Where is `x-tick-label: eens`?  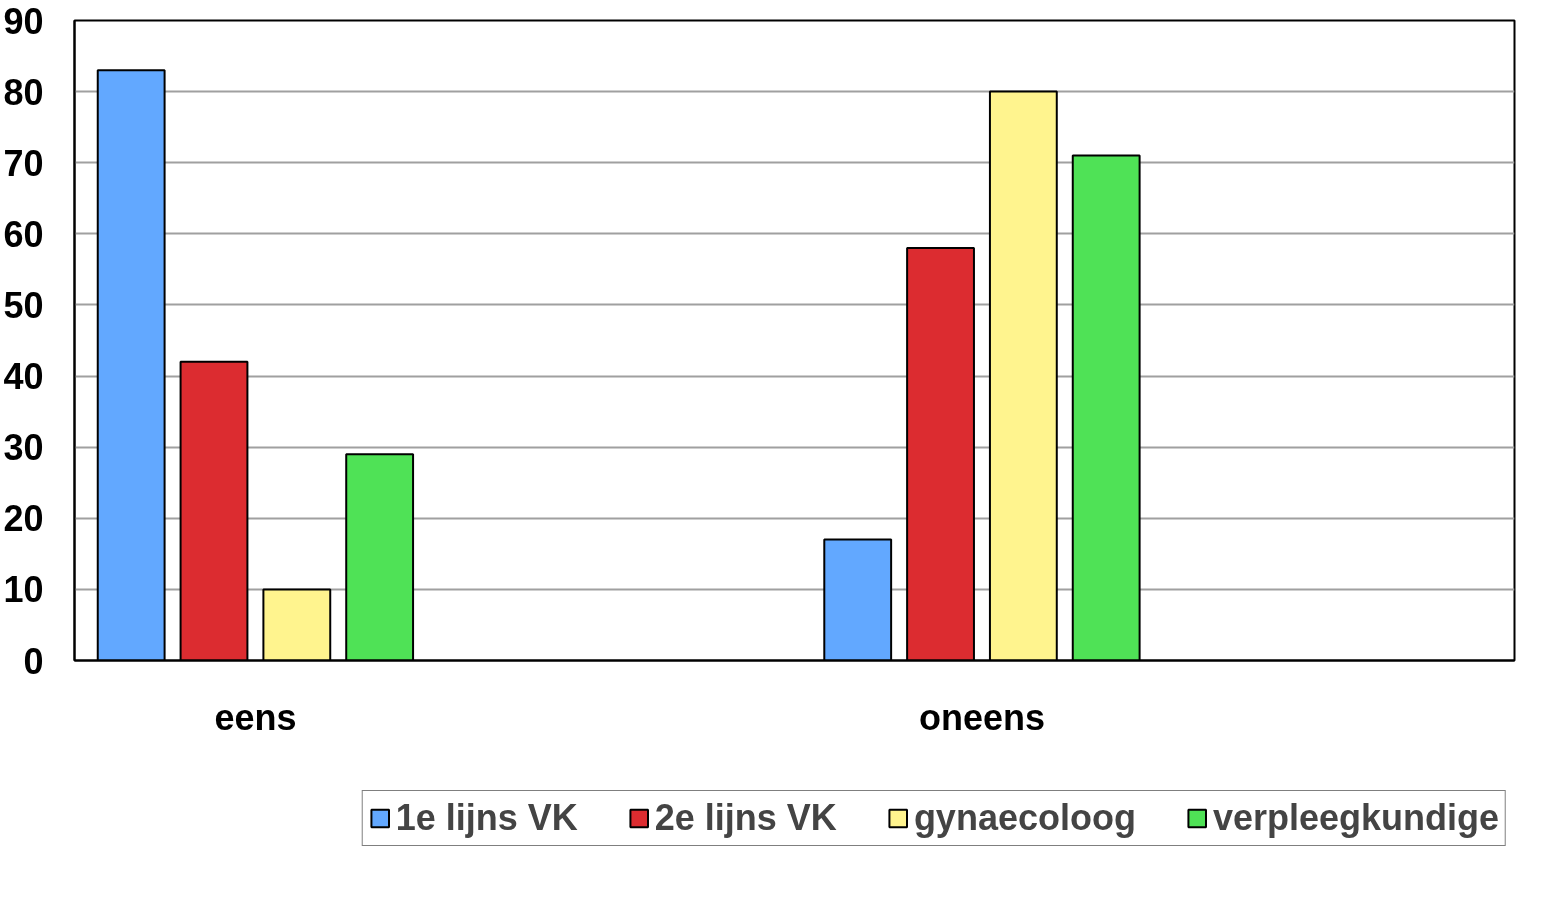
x-tick-label: eens is located at coordinates (255, 717).